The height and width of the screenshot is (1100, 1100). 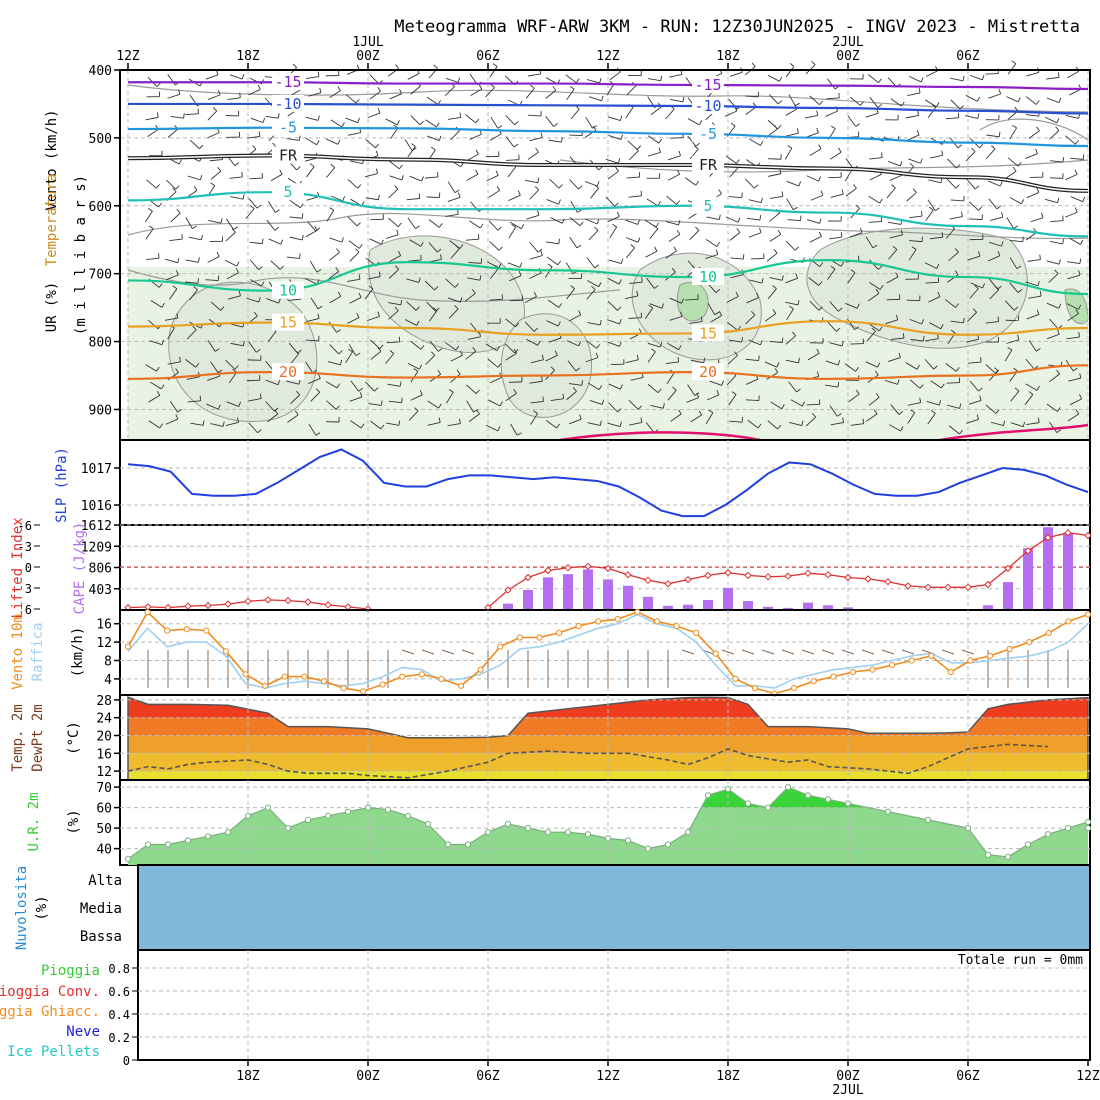 I want to click on top-tick-label: 18Z, so click(x=728, y=56).